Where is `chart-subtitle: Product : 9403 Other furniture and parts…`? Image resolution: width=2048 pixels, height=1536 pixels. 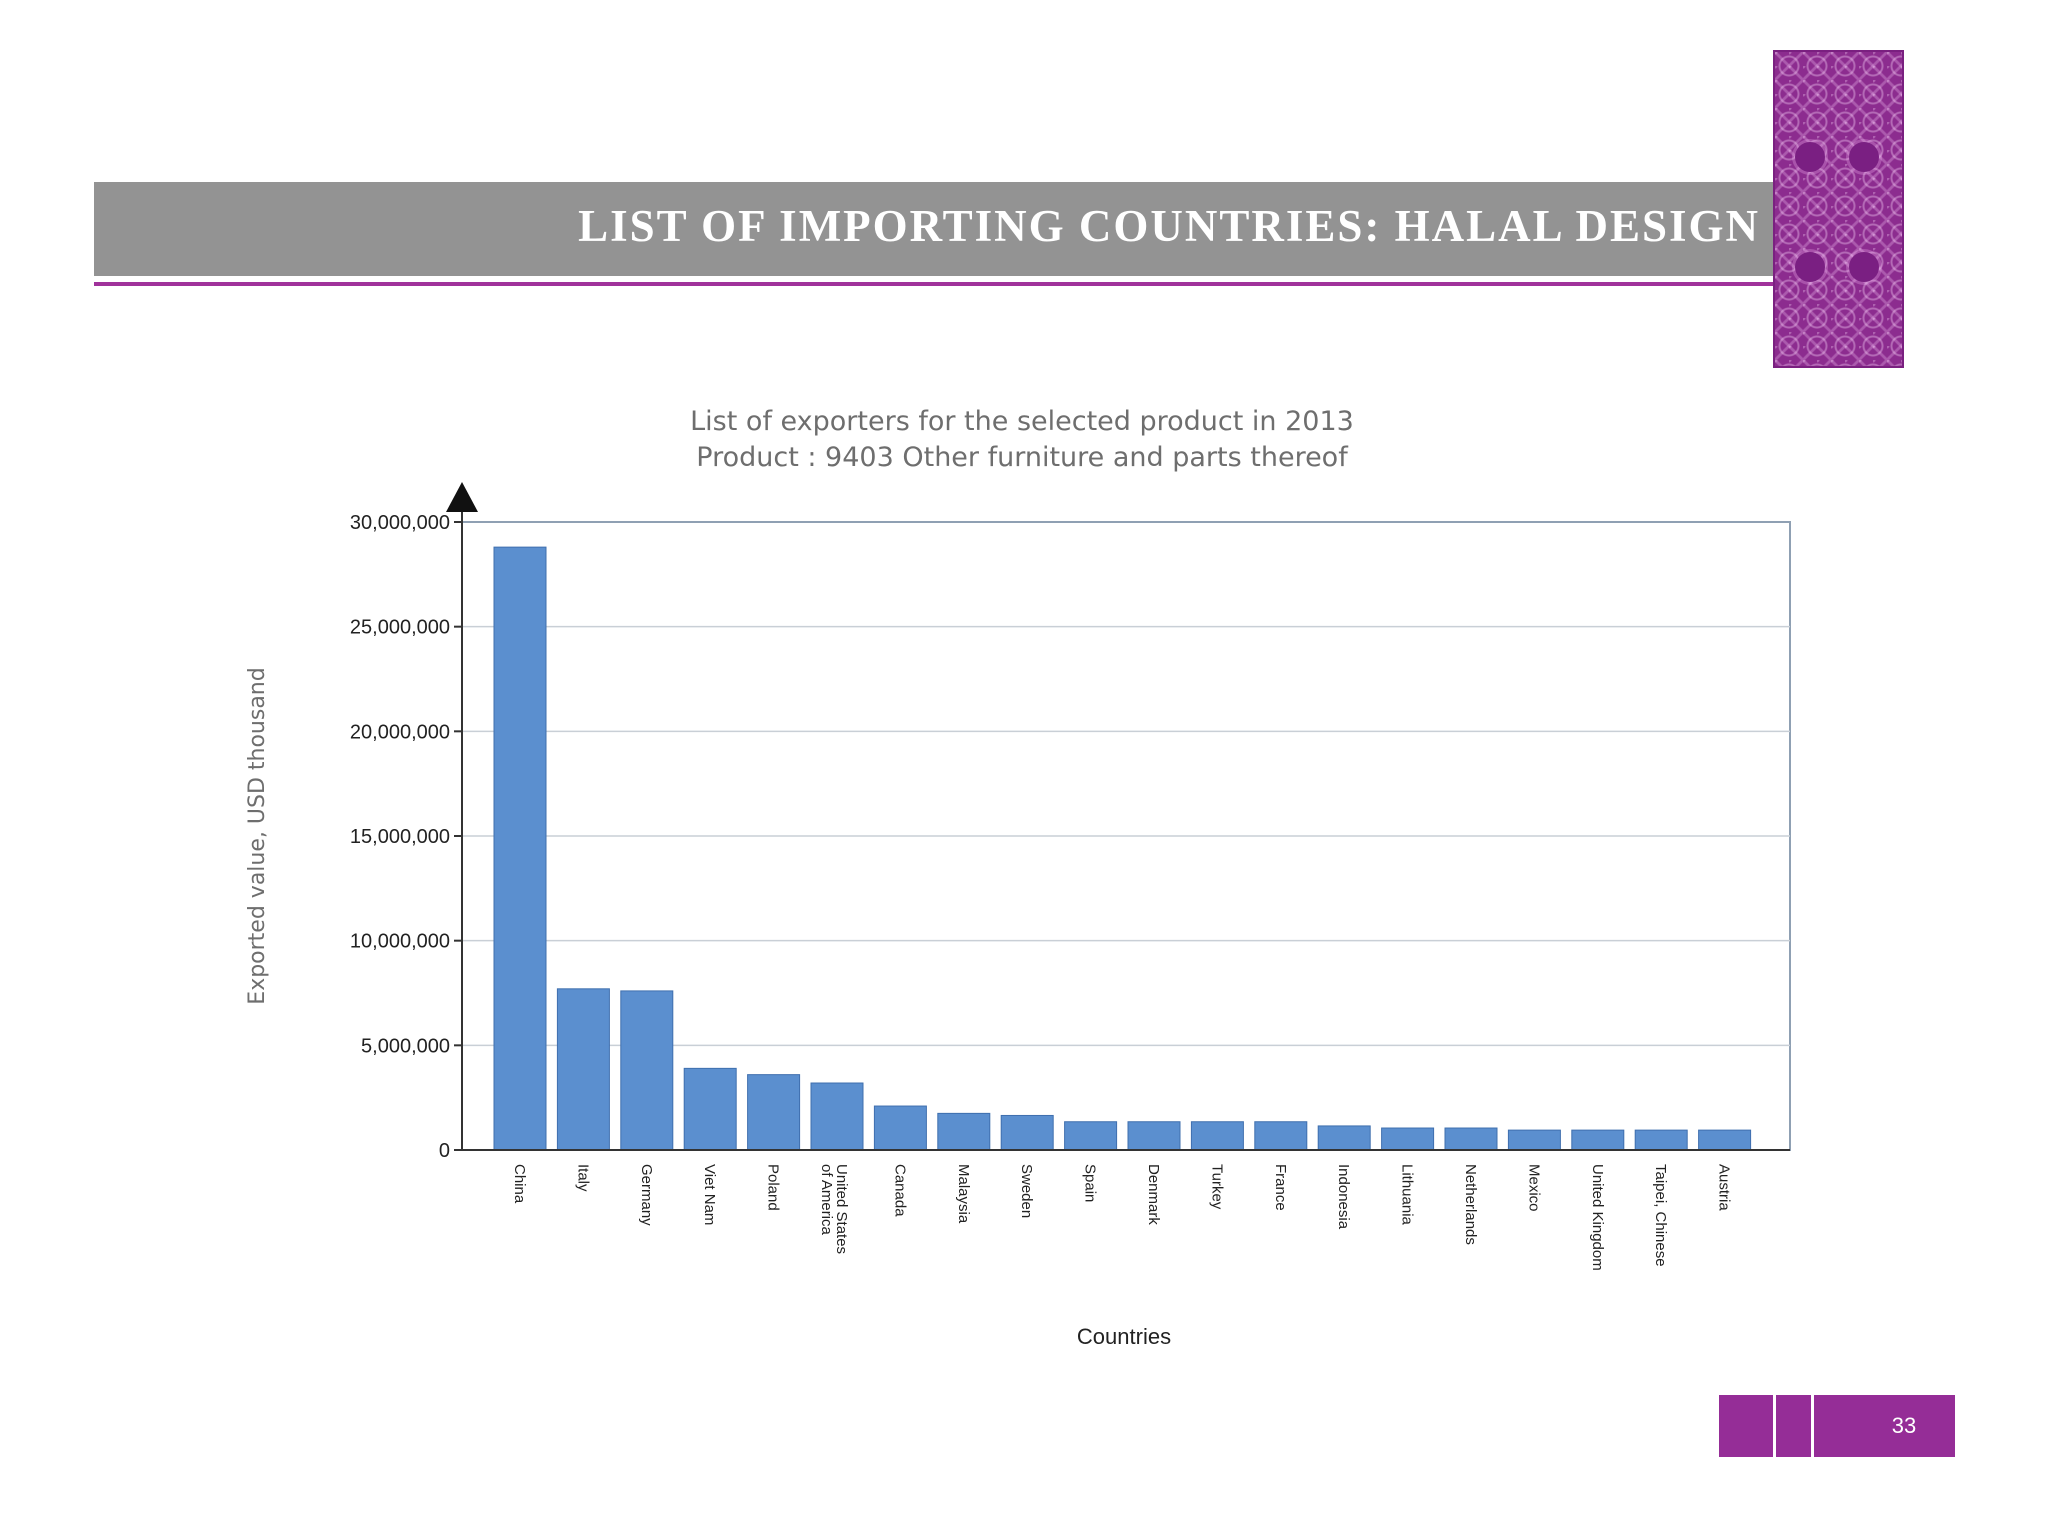 chart-subtitle: Product : 9403 Other furniture and parts… is located at coordinates (1022, 457).